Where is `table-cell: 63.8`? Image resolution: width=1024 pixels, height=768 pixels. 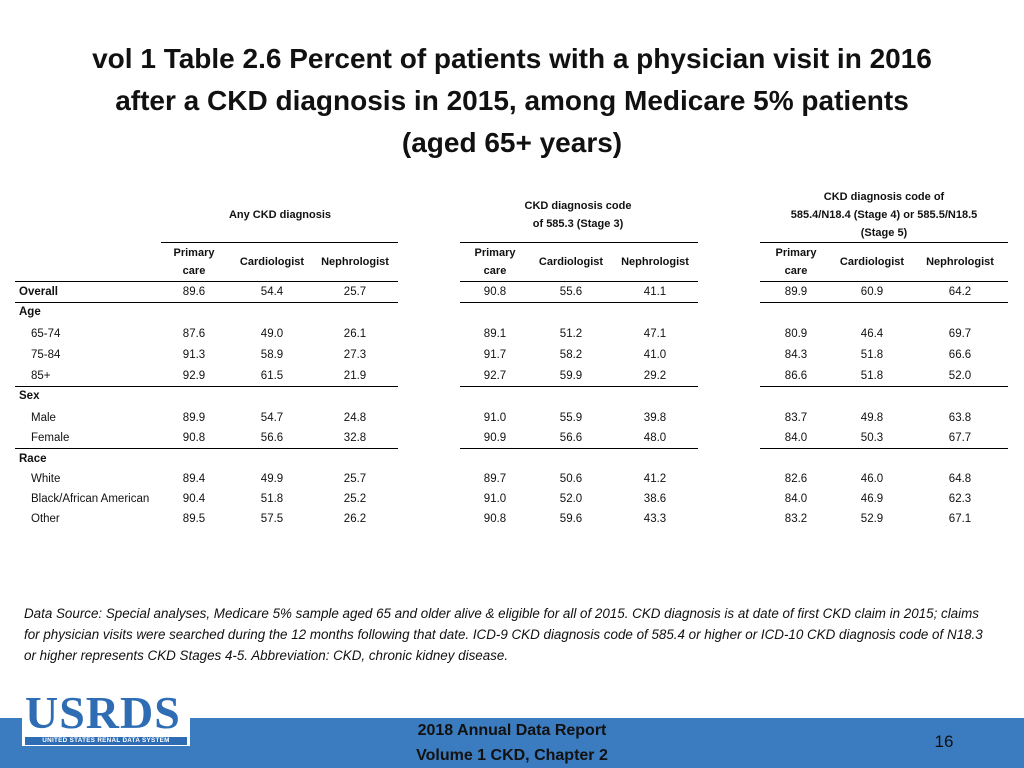 table-cell: 63.8 is located at coordinates (960, 418).